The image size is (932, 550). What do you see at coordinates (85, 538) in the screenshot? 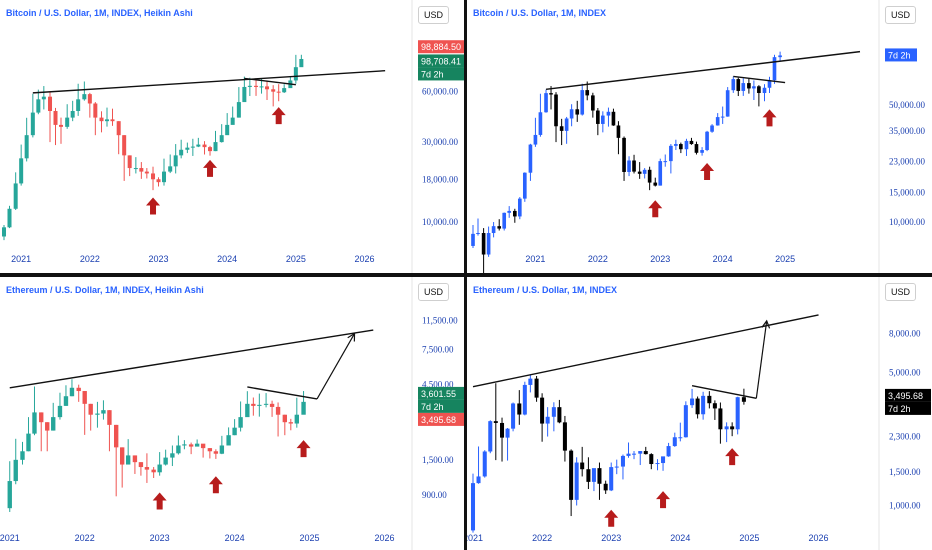
I see `x-tick-label: 2022` at bounding box center [85, 538].